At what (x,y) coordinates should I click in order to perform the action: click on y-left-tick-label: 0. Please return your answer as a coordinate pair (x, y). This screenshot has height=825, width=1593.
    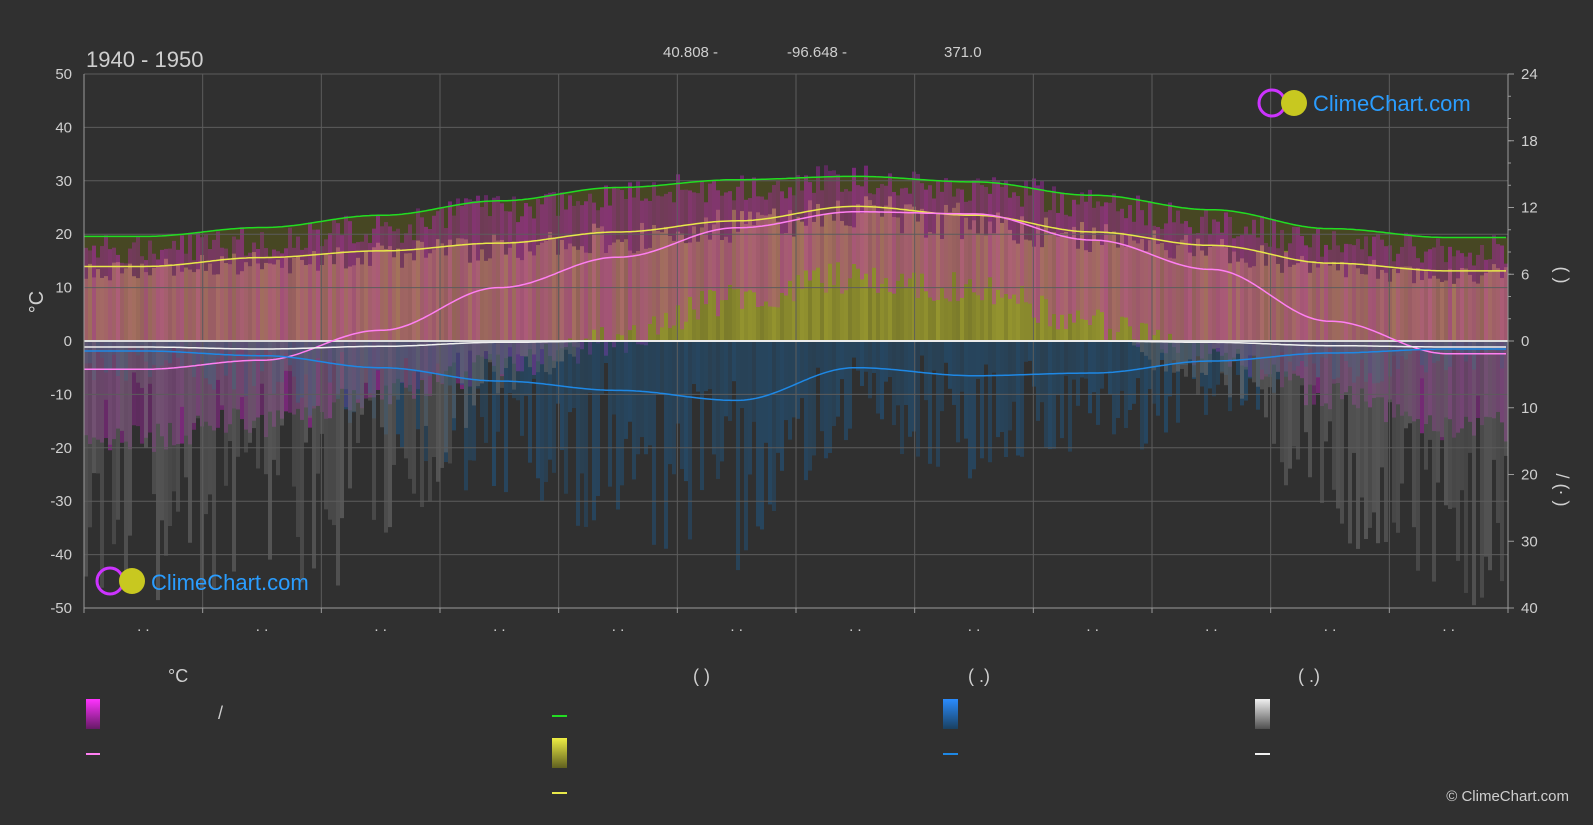
    Looking at the image, I should click on (68, 341).